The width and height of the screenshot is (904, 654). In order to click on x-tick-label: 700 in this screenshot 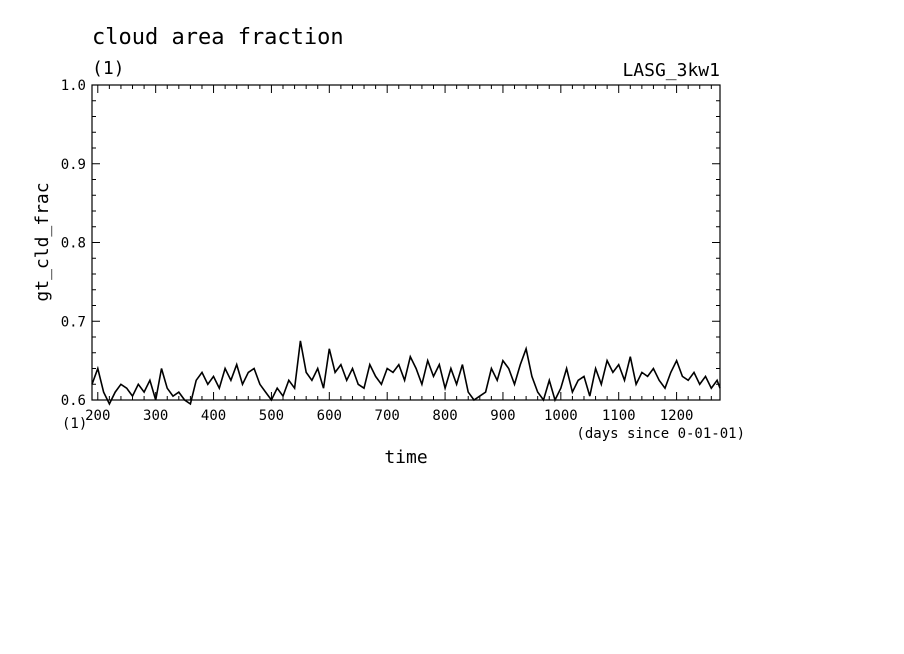, I will do `click(387, 416)`.